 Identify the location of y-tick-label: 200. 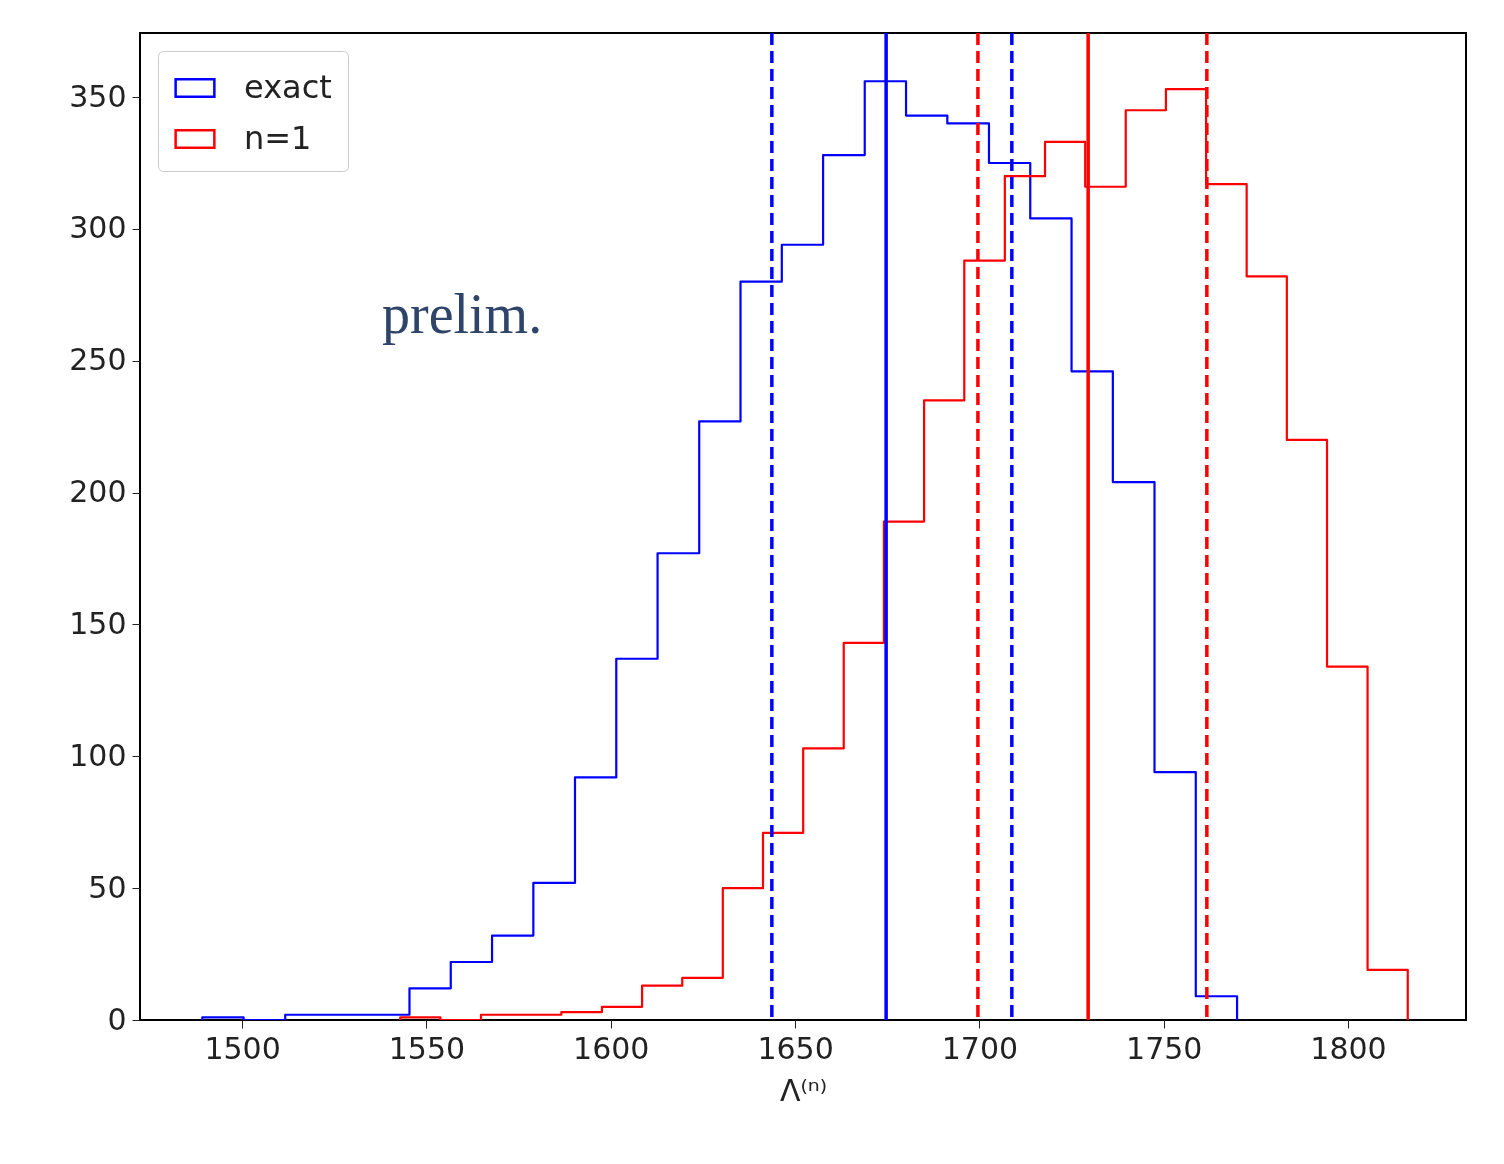
(98, 492).